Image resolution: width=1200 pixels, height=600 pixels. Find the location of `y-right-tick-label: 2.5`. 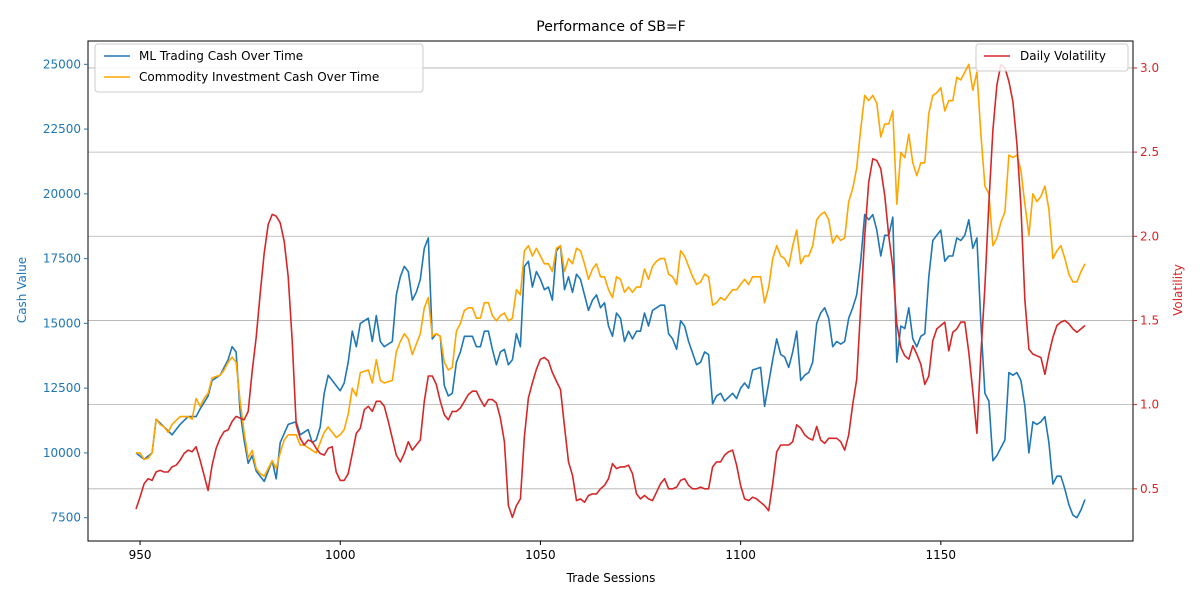

y-right-tick-label: 2.5 is located at coordinates (1149, 152).